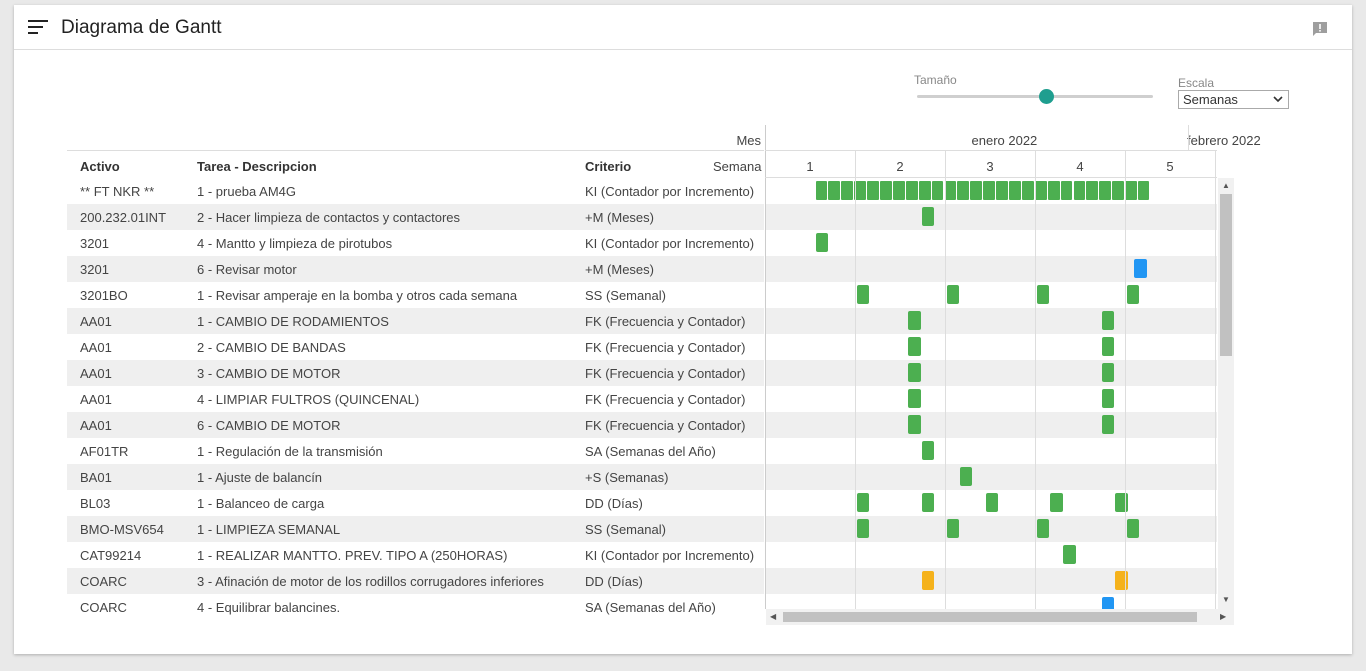 This screenshot has width=1366, height=671. I want to click on size-slider-track, so click(1035, 96).